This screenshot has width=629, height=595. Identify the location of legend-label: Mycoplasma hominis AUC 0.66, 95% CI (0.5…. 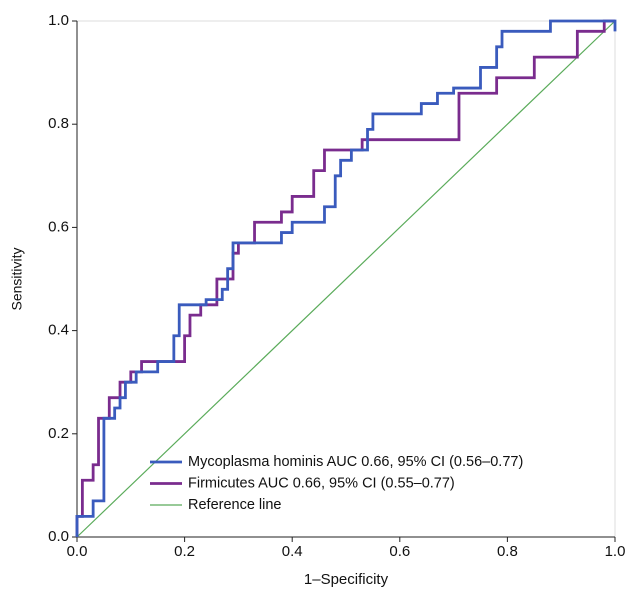
(355, 462).